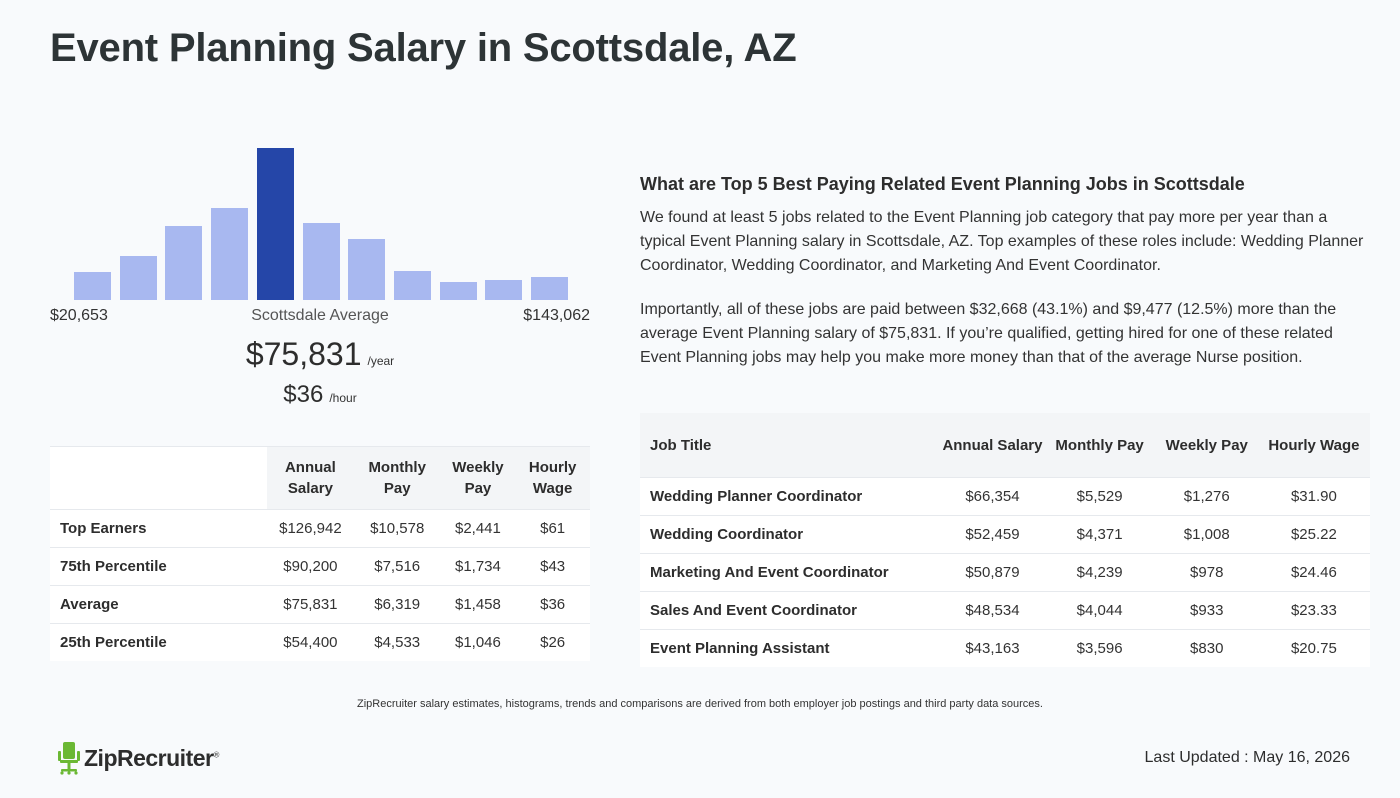 The image size is (1400, 798). What do you see at coordinates (992, 445) in the screenshot?
I see `jobs-header-annual: Annual Salary` at bounding box center [992, 445].